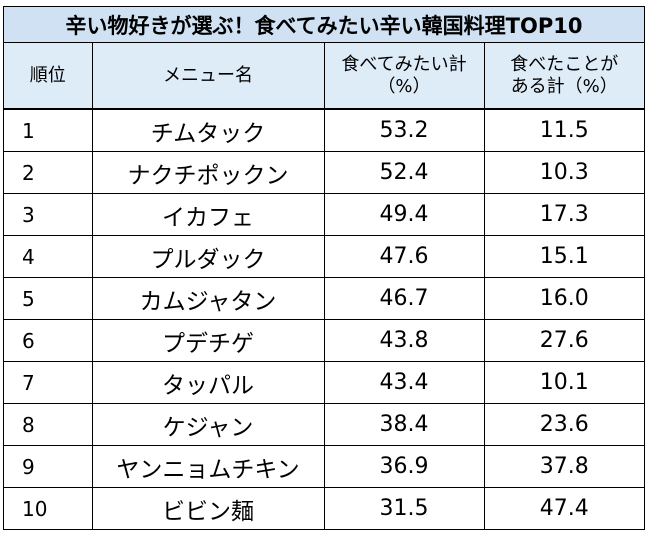 The height and width of the screenshot is (534, 650). Describe the element at coordinates (208, 256) in the screenshot. I see `menu-cell: プルダック` at that location.